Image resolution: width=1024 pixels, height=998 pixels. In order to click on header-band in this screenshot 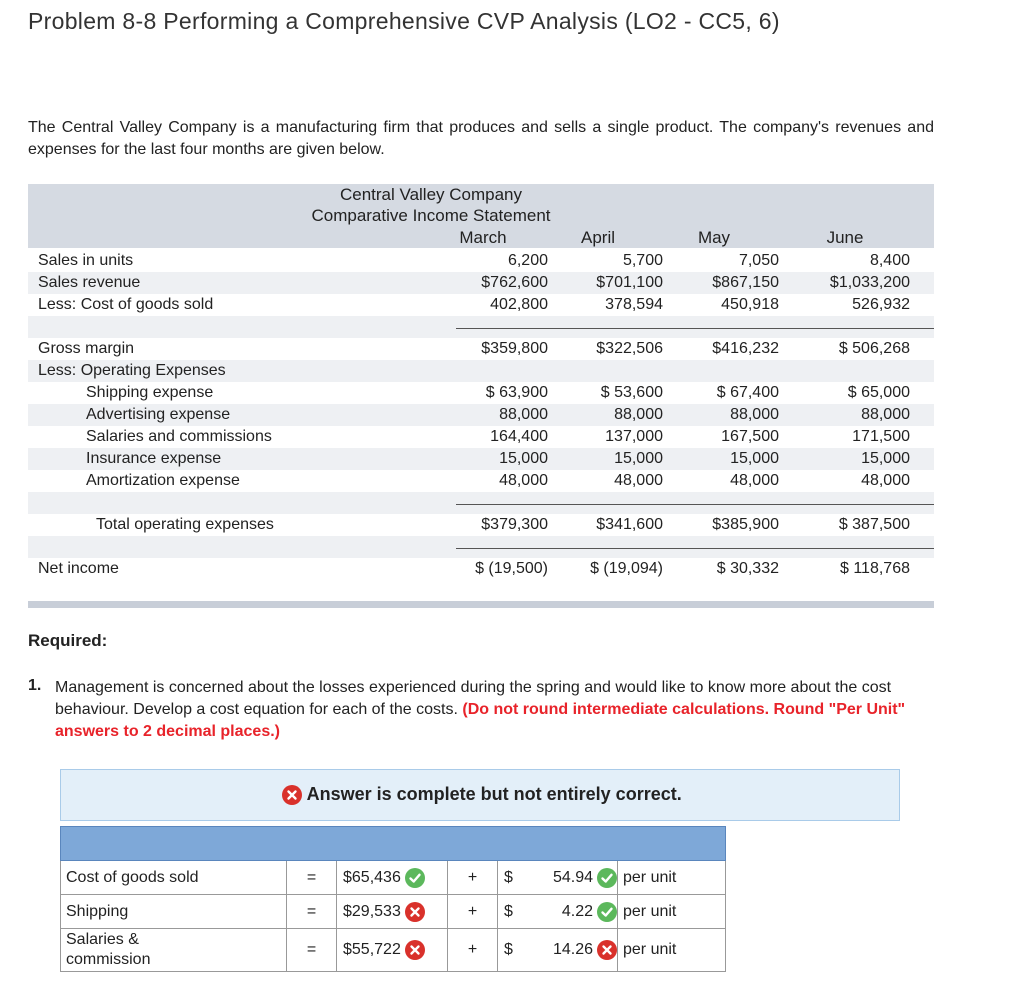, I will do `click(481, 216)`.